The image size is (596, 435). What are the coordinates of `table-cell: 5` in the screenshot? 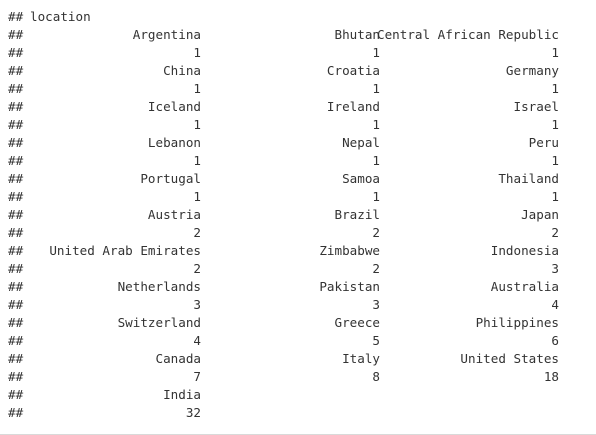 It's located at (376, 340).